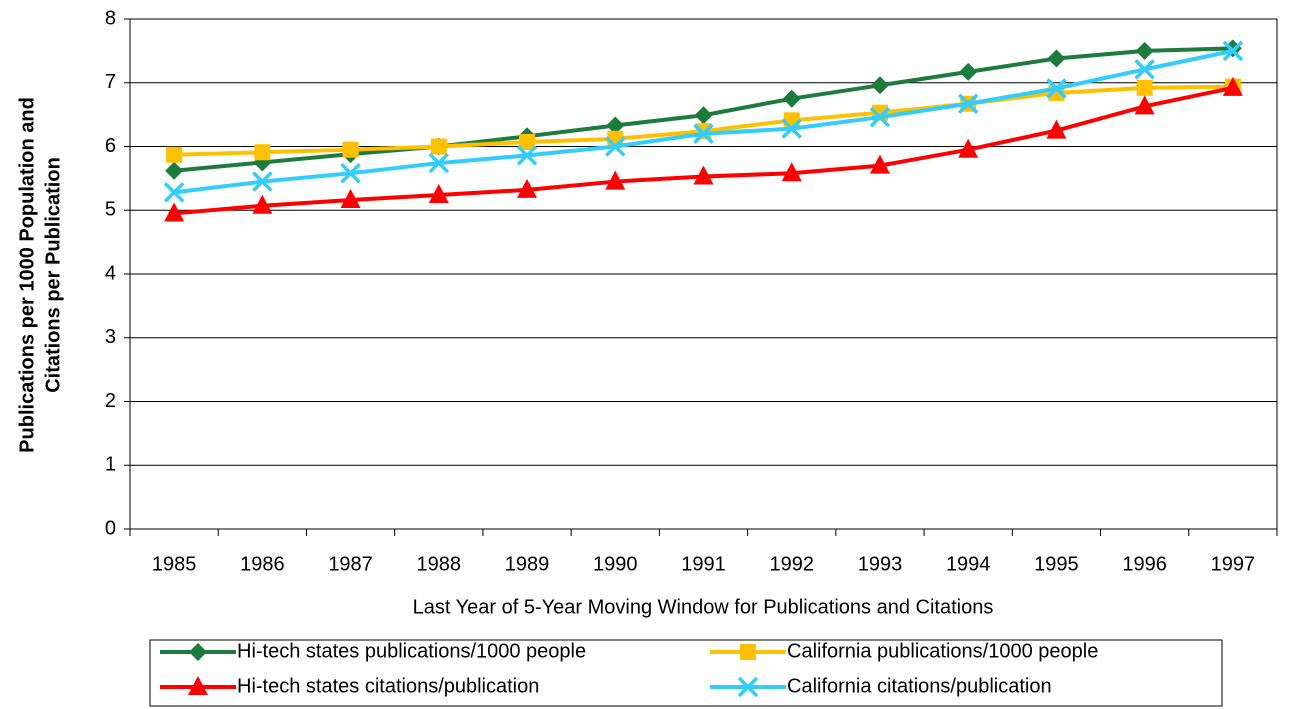 Image resolution: width=1291 pixels, height=709 pixels. What do you see at coordinates (110, 82) in the screenshot?
I see `y-tick-label: 7` at bounding box center [110, 82].